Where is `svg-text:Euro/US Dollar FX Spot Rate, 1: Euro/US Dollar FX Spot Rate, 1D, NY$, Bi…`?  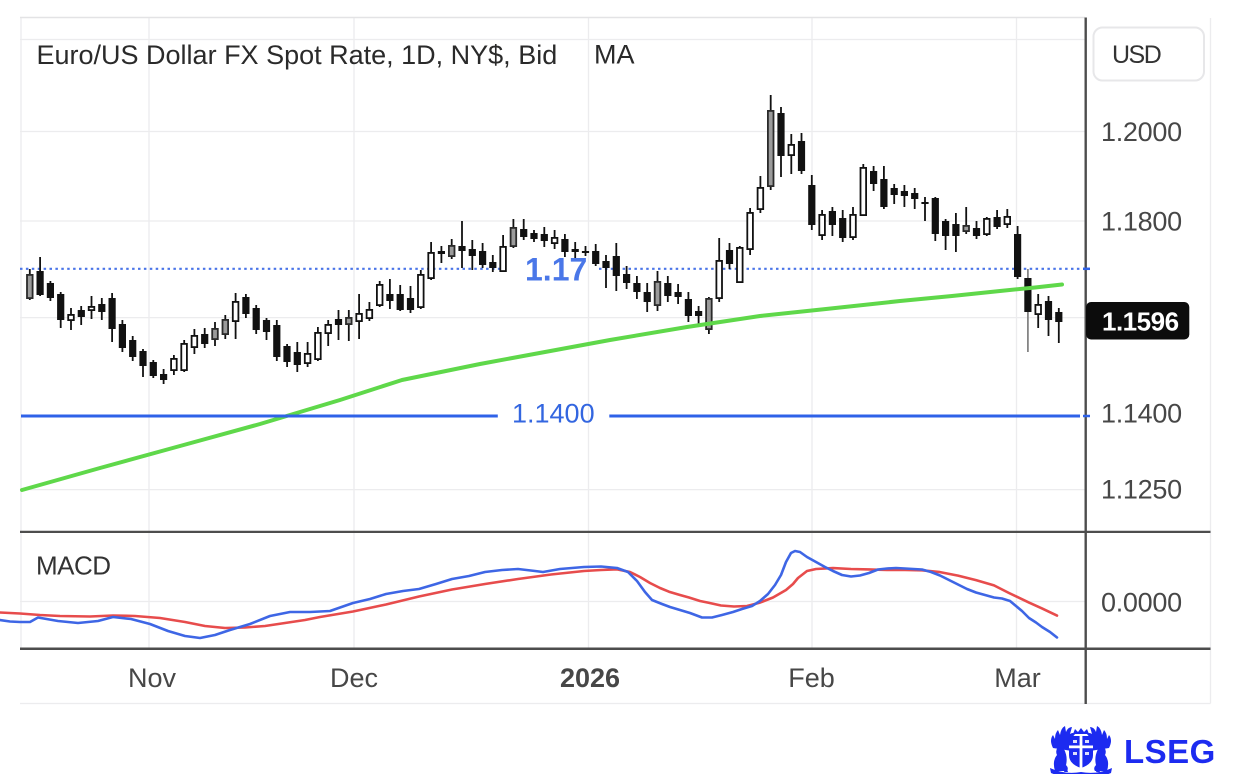 svg-text:Euro/US Dollar FX Spot Rate, 1: Euro/US Dollar FX Spot Rate, 1D, NY$, Bi… is located at coordinates (297, 55).